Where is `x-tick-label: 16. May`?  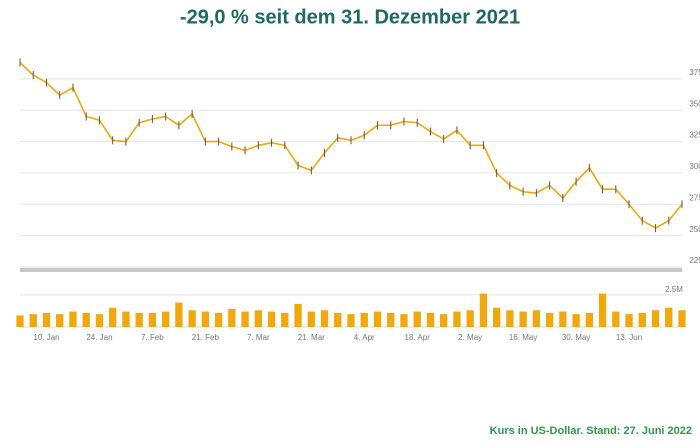
x-tick-label: 16. May is located at coordinates (523, 337).